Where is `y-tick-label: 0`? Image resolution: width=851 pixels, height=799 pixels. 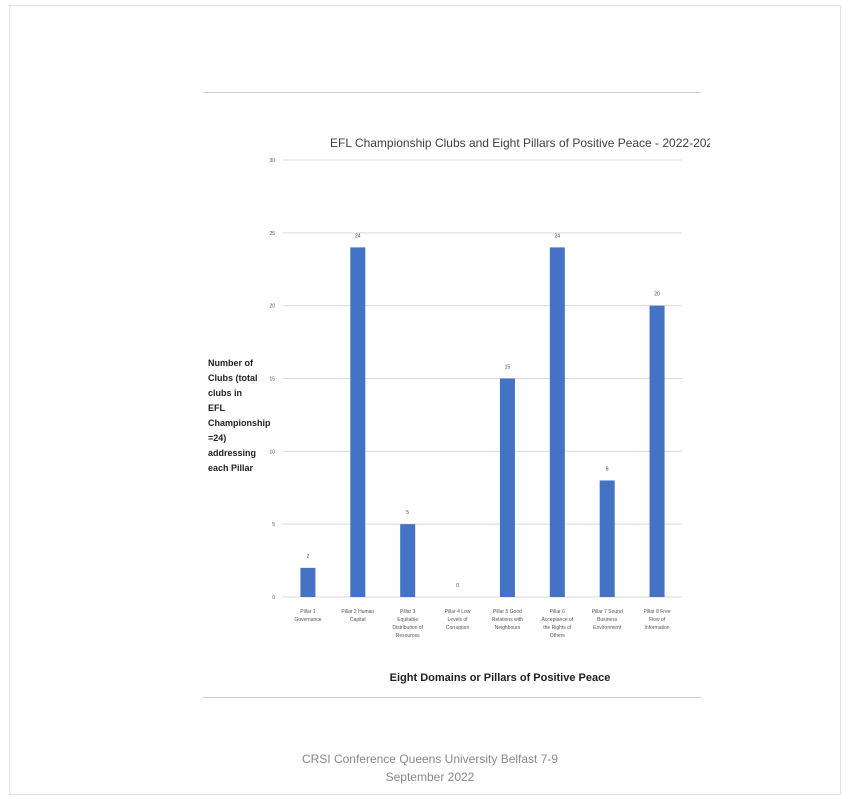
y-tick-label: 0 is located at coordinates (273, 598).